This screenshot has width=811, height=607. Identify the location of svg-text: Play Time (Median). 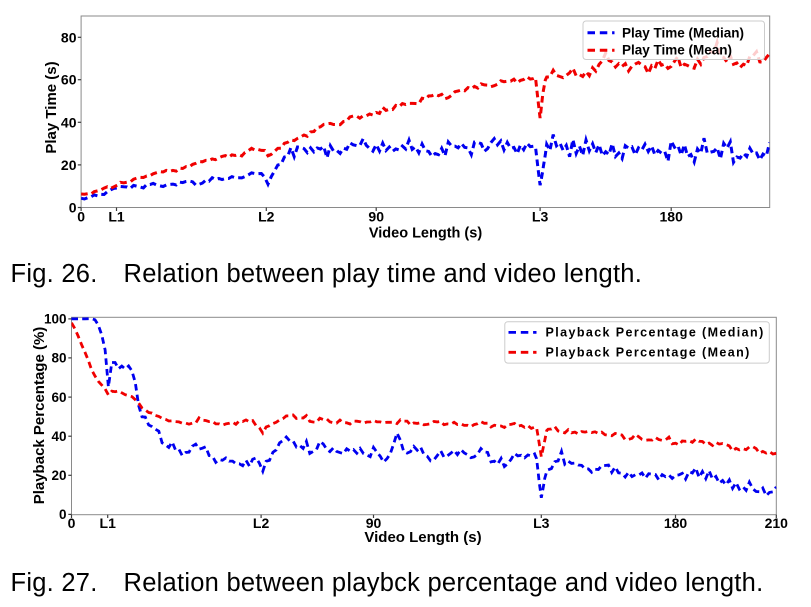
(683, 32).